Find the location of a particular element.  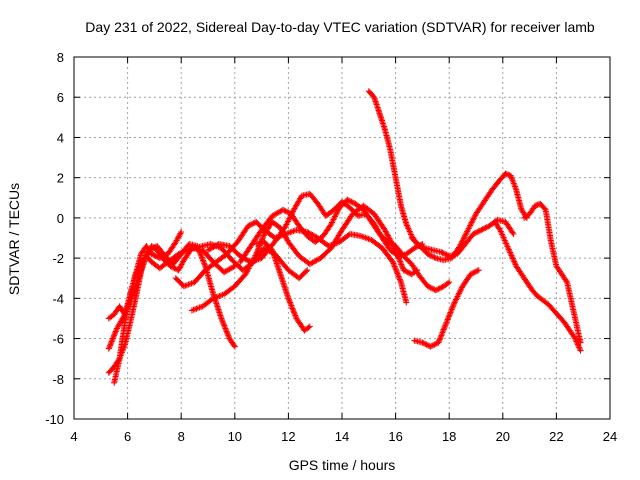

y-tick-label: -10 is located at coordinates (54, 419).